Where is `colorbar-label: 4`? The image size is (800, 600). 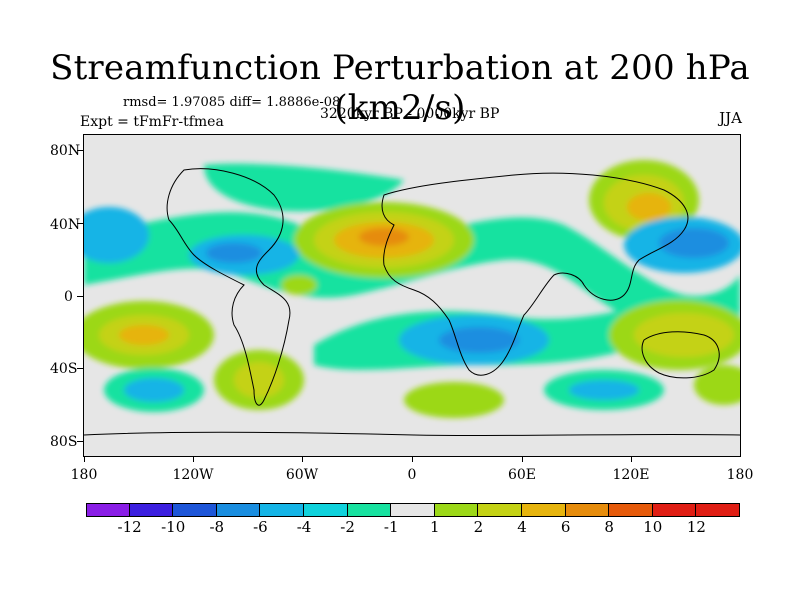
colorbar-label: 4 is located at coordinates (522, 527).